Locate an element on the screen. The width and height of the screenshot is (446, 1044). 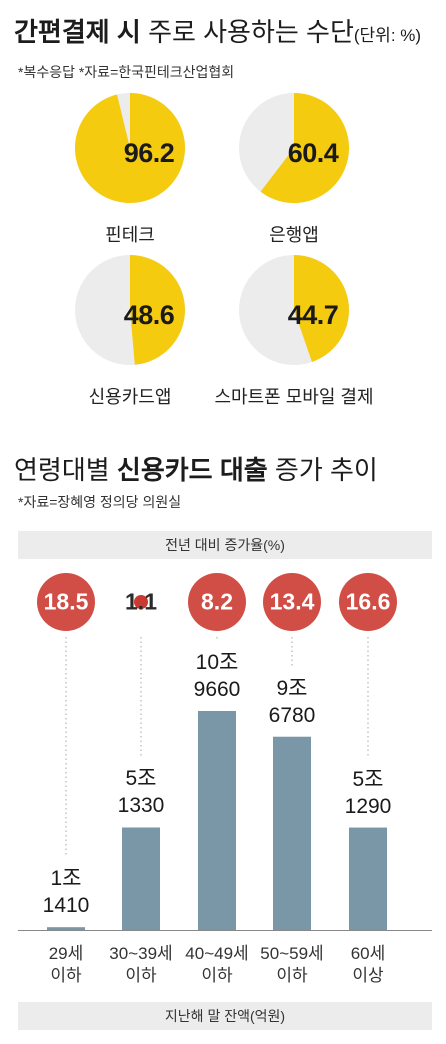
balance-footer: 지난해 말 잔액(억원) is located at coordinates (225, 1016).